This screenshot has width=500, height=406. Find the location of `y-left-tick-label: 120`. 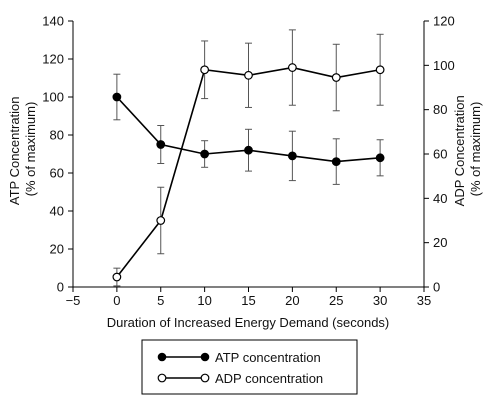

y-left-tick-label: 120 is located at coordinates (53, 59).